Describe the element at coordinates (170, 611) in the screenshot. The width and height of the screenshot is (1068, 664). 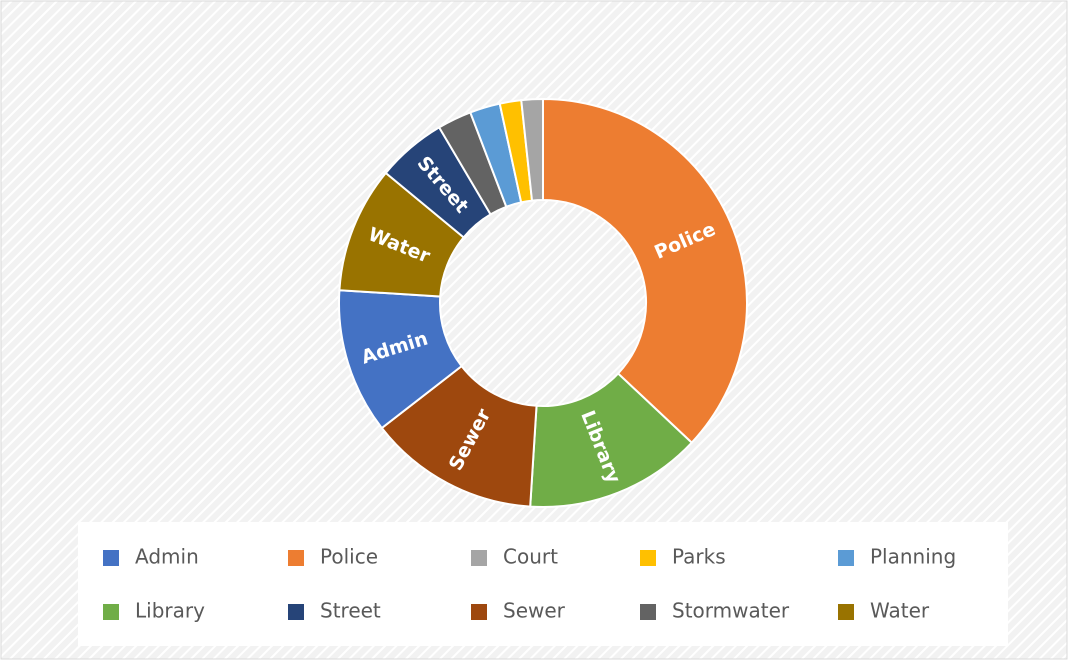
I see `legend-label: Library` at that location.